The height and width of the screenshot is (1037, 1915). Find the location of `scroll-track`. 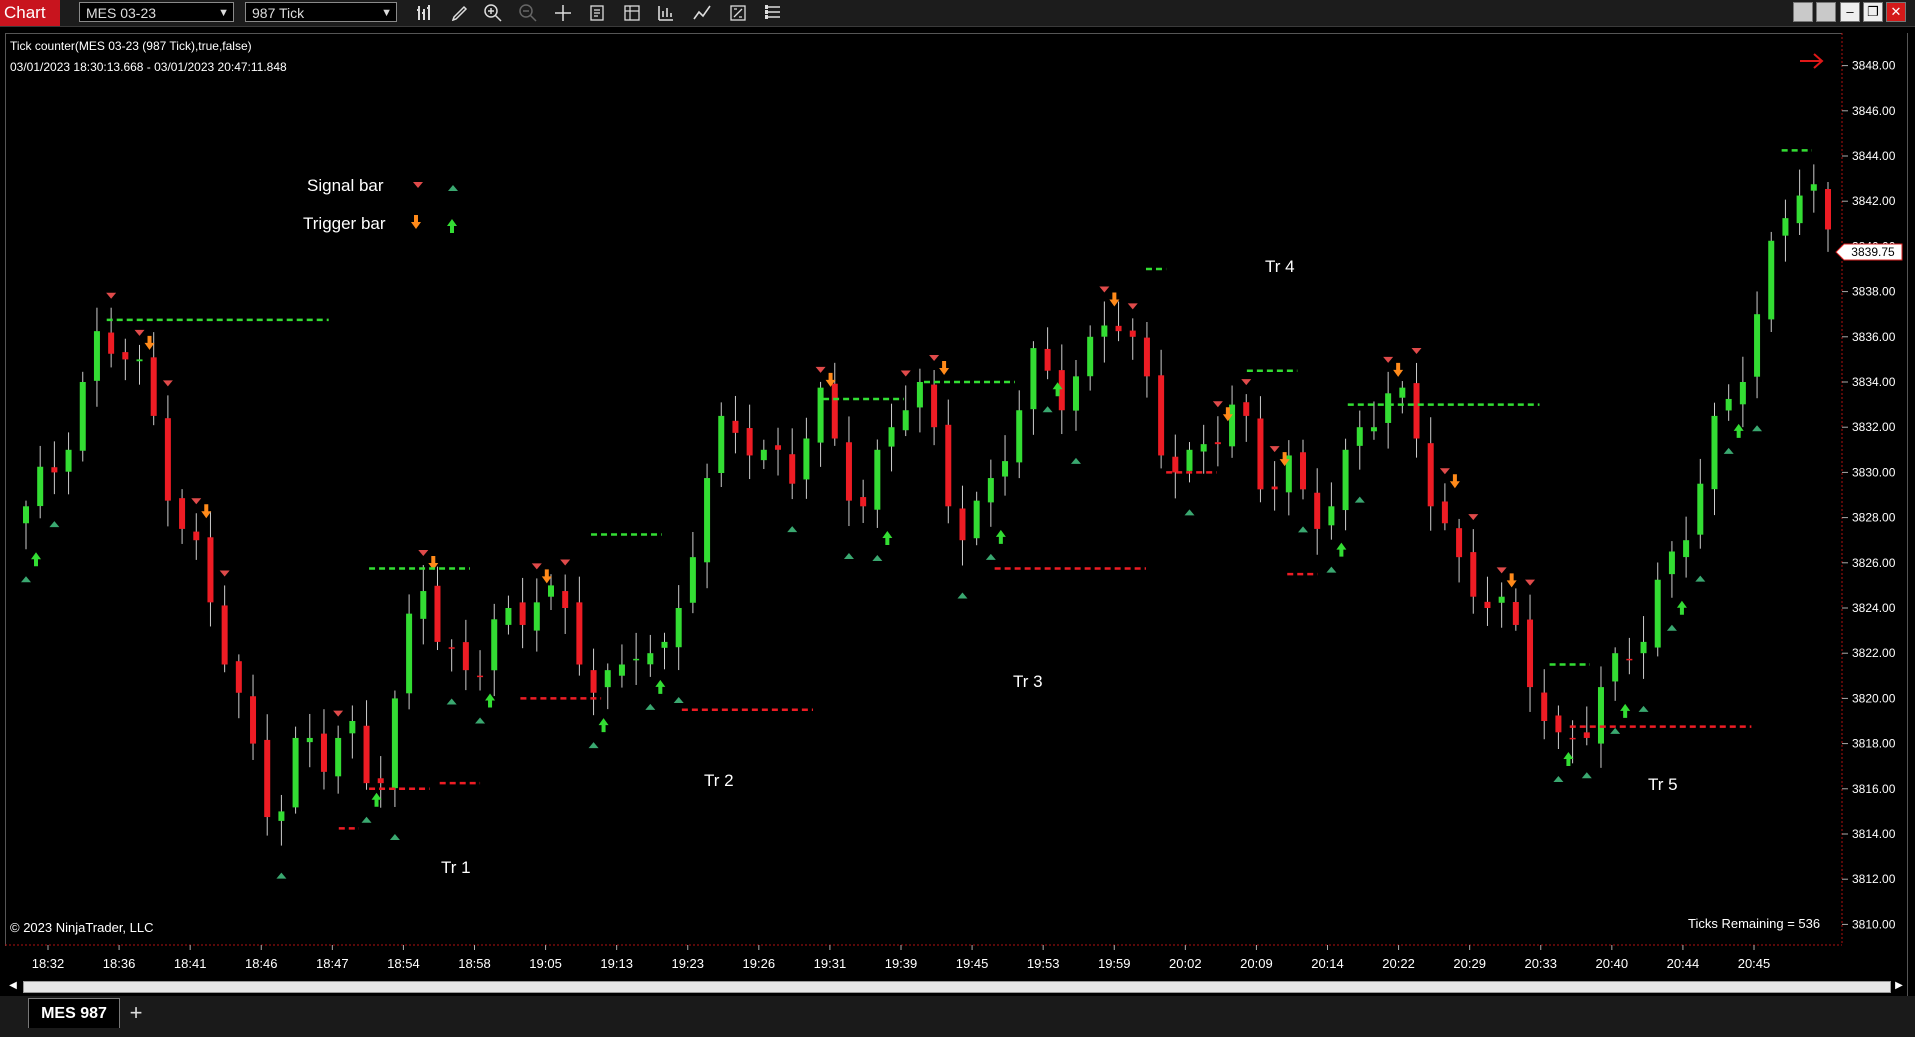

scroll-track is located at coordinates (957, 987).